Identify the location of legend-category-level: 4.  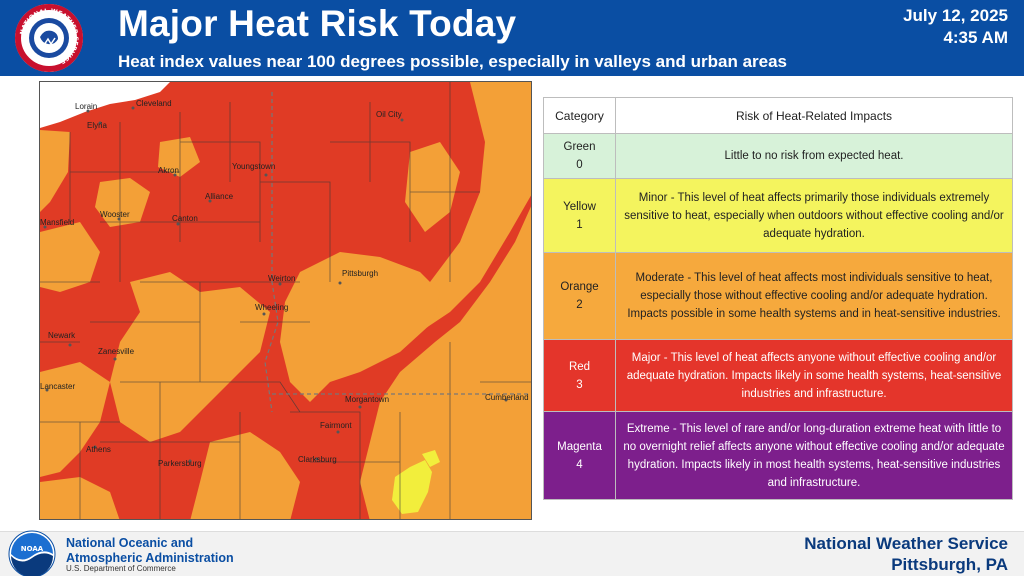
(579, 464).